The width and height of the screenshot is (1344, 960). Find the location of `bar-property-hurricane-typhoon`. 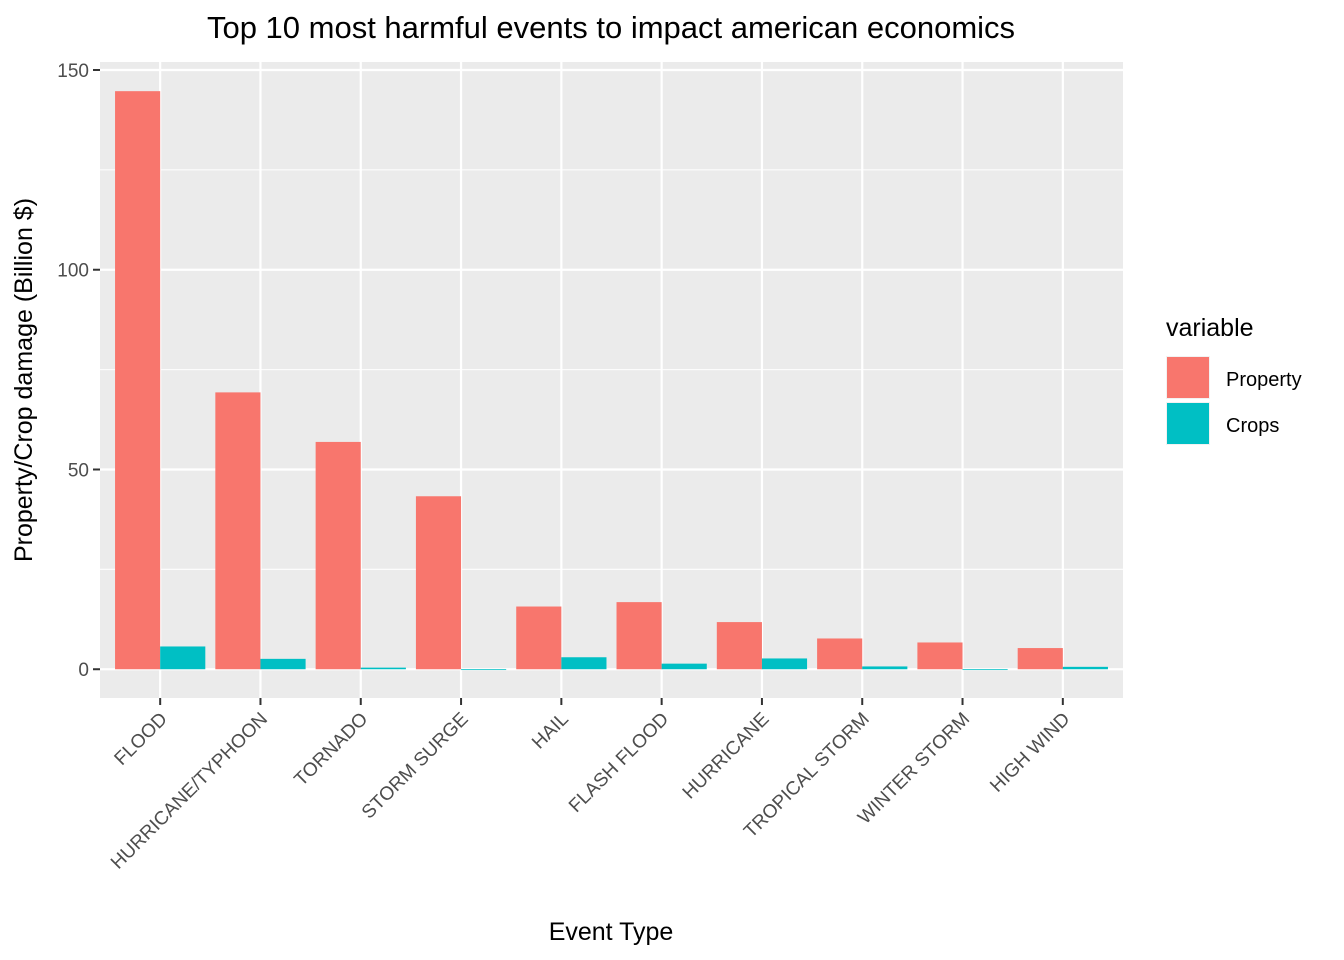

bar-property-hurricane-typhoon is located at coordinates (238, 531).